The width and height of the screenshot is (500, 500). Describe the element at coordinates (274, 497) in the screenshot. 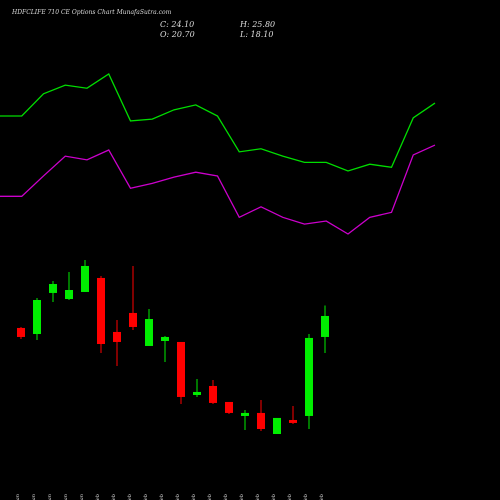

I see `x-tick-label: 14 Feb` at that location.